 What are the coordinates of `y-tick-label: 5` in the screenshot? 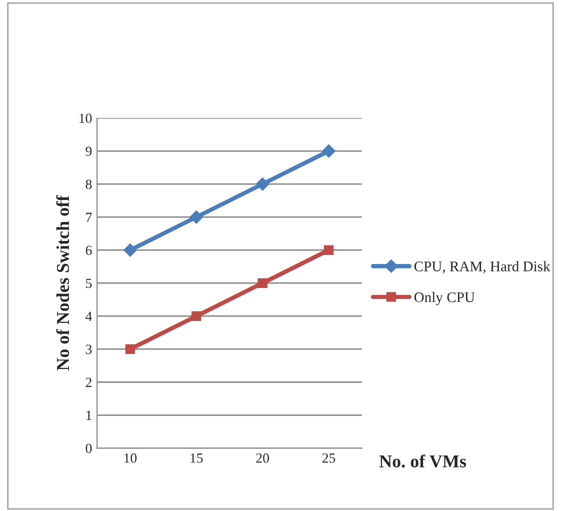 It's located at (89, 283).